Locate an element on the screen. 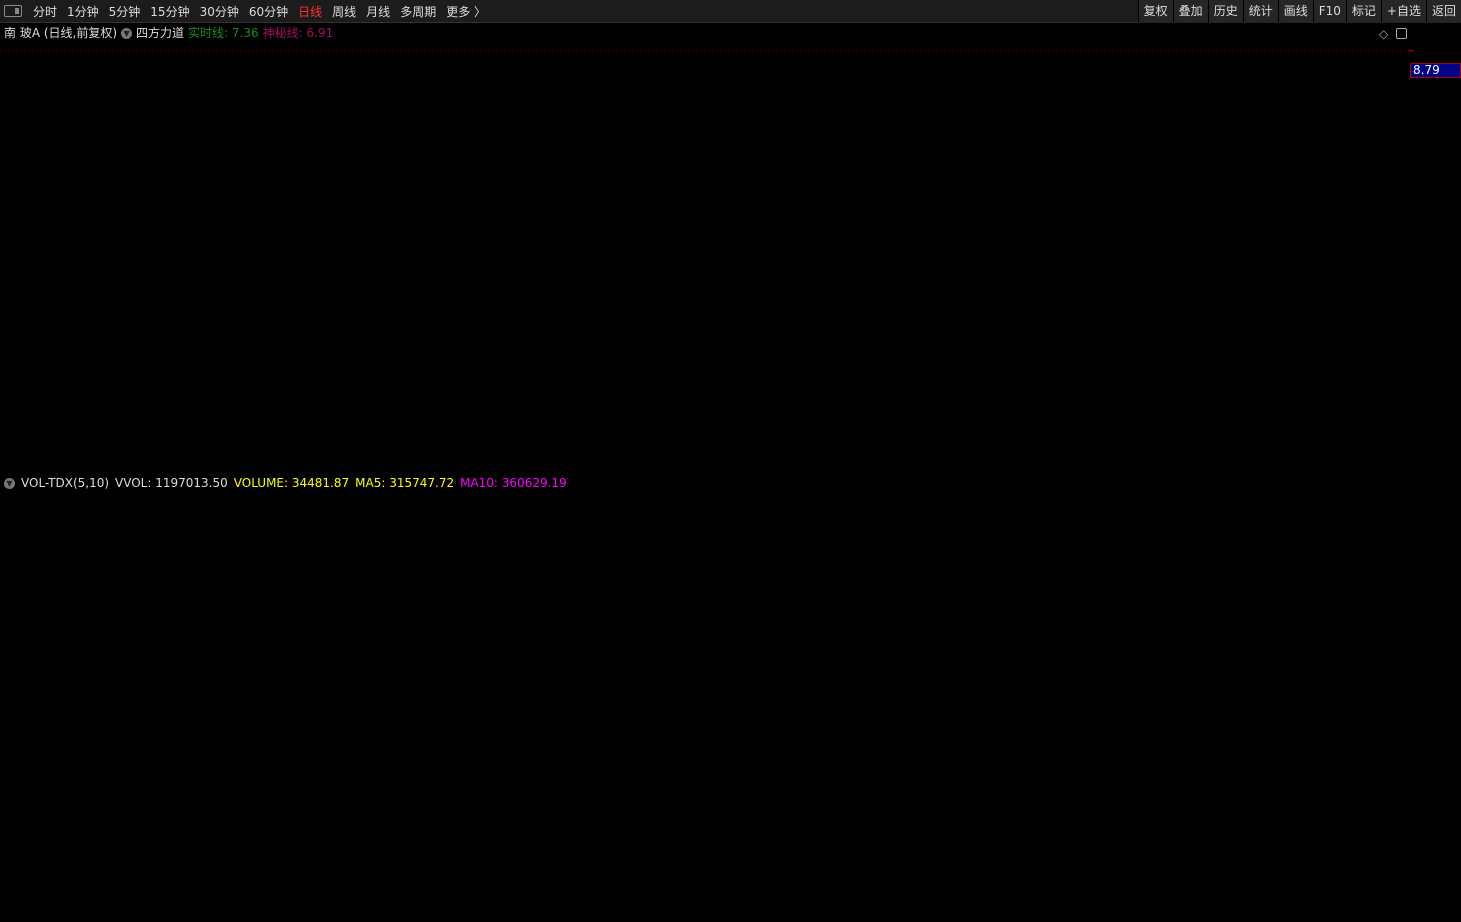  ma10-value: MA10: 360629.19 is located at coordinates (513, 483).